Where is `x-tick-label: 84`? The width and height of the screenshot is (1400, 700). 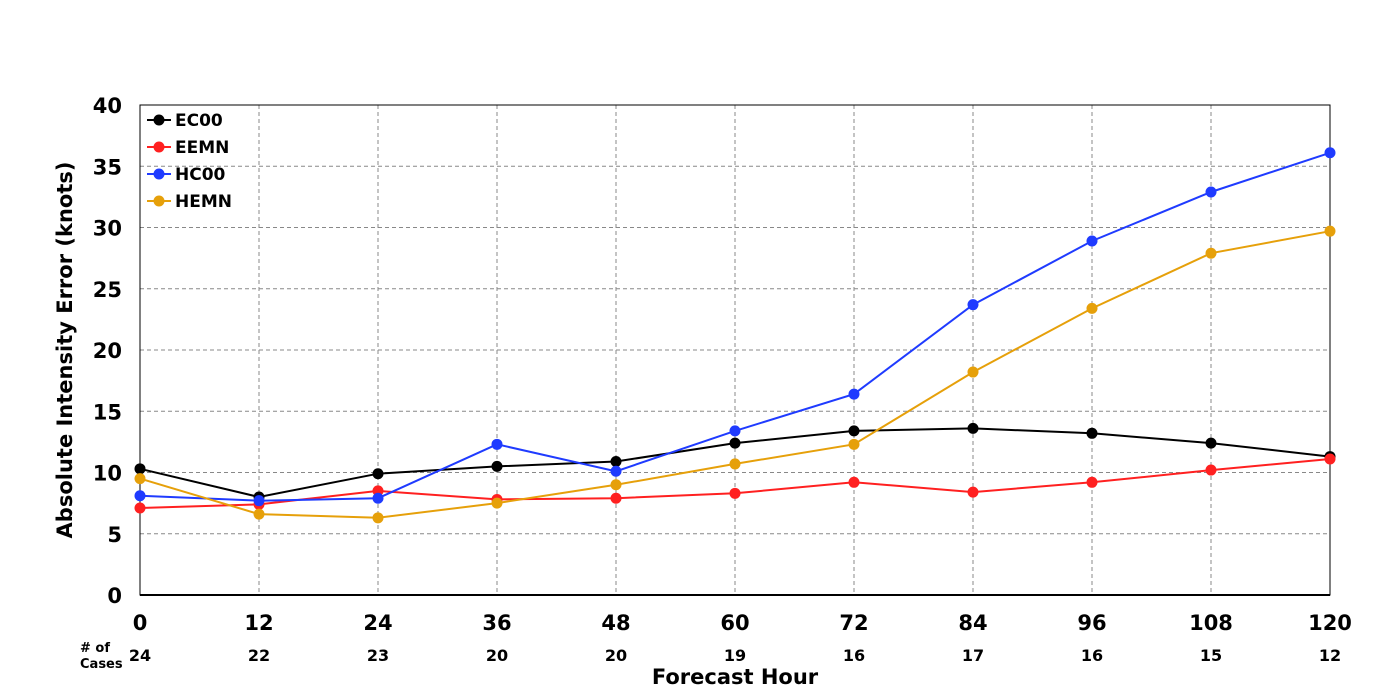
x-tick-label: 84 is located at coordinates (972, 623).